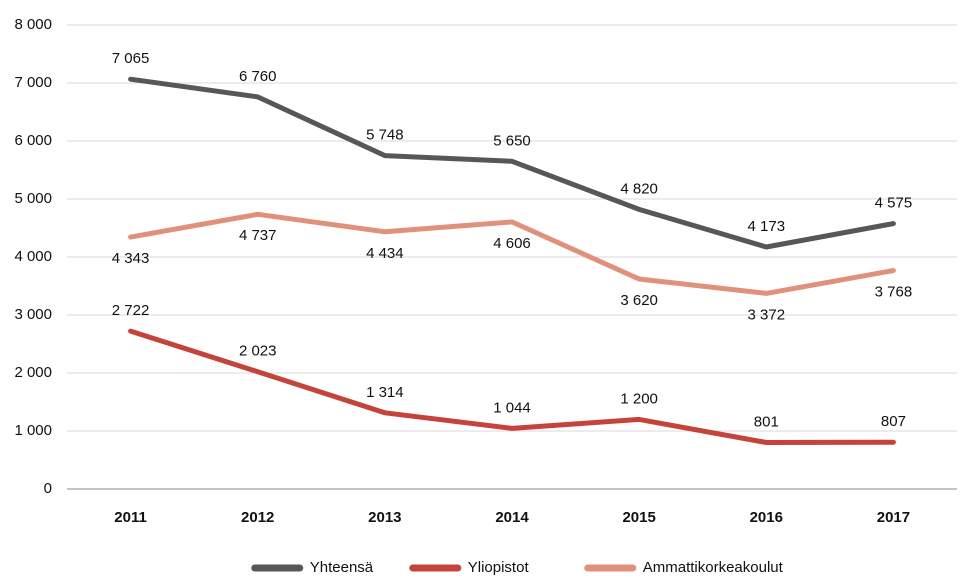 This screenshot has width=962, height=581. What do you see at coordinates (512, 253) in the screenshot?
I see `line` at bounding box center [512, 253].